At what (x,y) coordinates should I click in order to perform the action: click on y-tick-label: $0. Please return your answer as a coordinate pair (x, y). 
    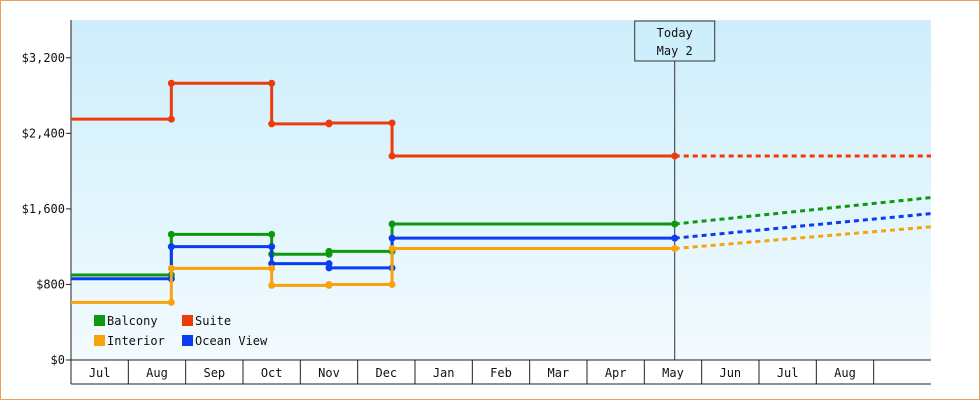
    Looking at the image, I should click on (58, 360).